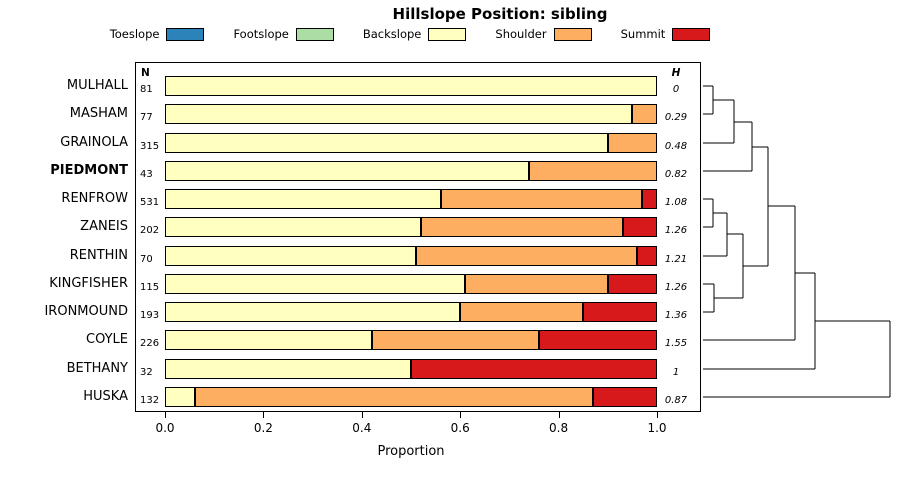  What do you see at coordinates (676, 202) in the screenshot?
I see `h-value: 1.08` at bounding box center [676, 202].